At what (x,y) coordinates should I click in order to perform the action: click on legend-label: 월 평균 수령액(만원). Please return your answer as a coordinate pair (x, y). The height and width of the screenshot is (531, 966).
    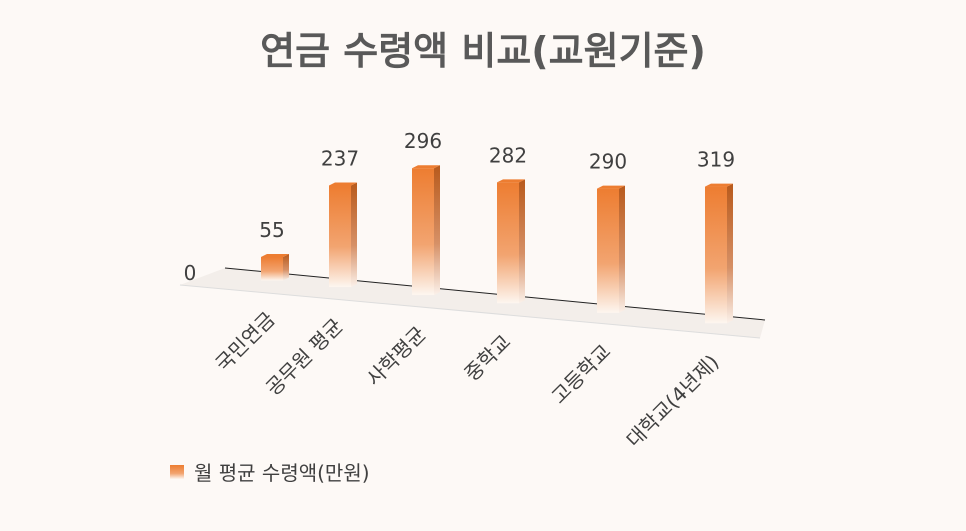
    Looking at the image, I should click on (282, 473).